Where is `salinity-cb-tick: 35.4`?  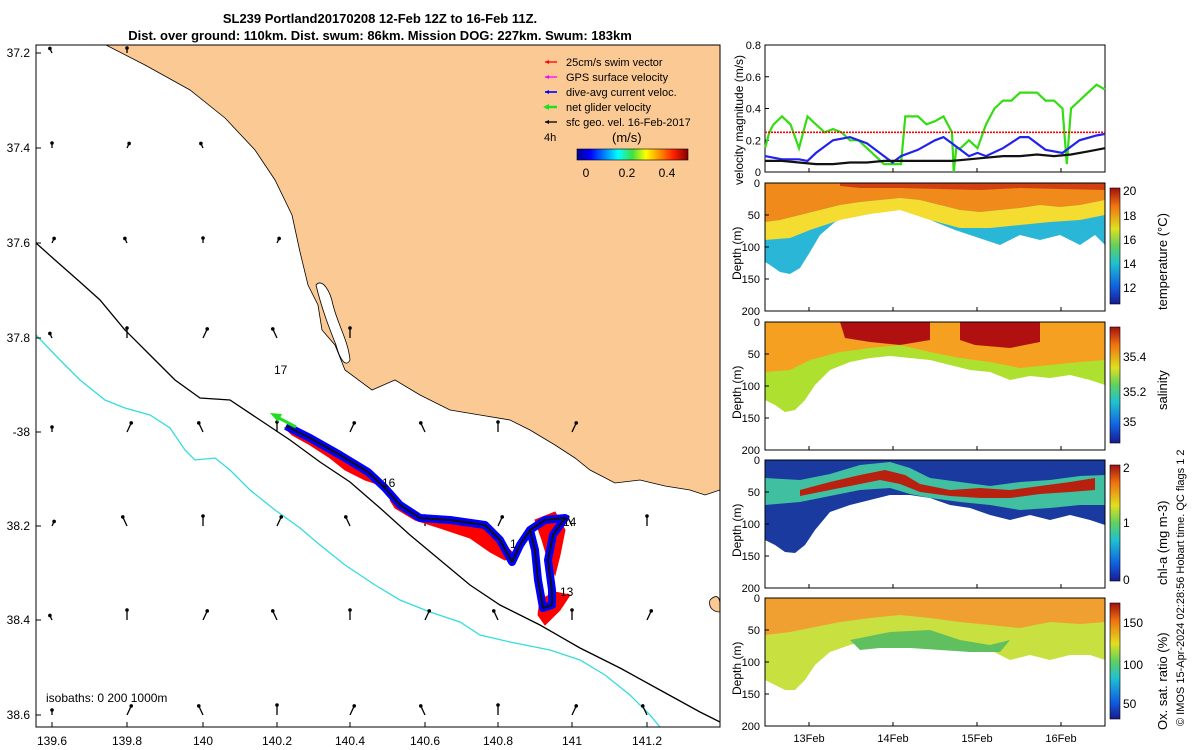
salinity-cb-tick: 35.4 is located at coordinates (1135, 357).